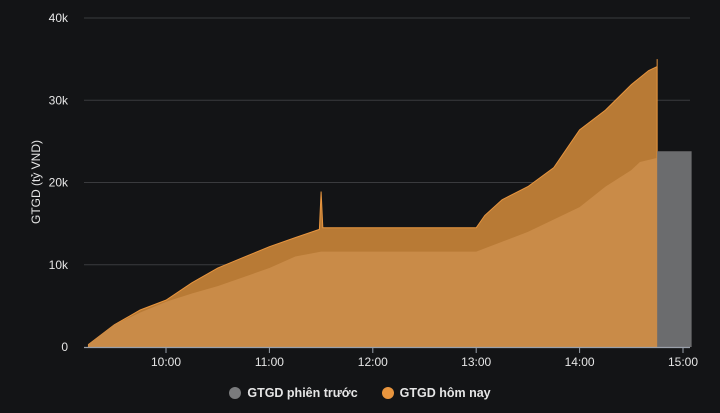 This screenshot has width=720, height=413. What do you see at coordinates (373, 362) in the screenshot?
I see `x-tick-label: 12:00` at bounding box center [373, 362].